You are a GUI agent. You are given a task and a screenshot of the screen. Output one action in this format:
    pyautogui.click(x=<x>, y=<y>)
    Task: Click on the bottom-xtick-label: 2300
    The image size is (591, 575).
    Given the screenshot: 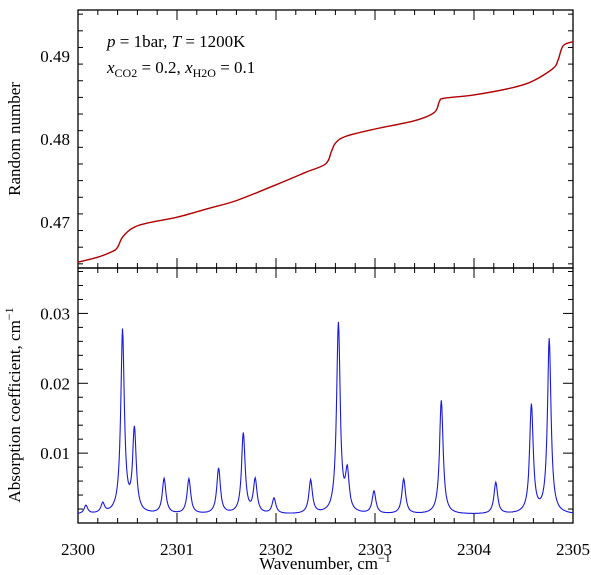 What is the action you would take?
    pyautogui.click(x=78, y=549)
    